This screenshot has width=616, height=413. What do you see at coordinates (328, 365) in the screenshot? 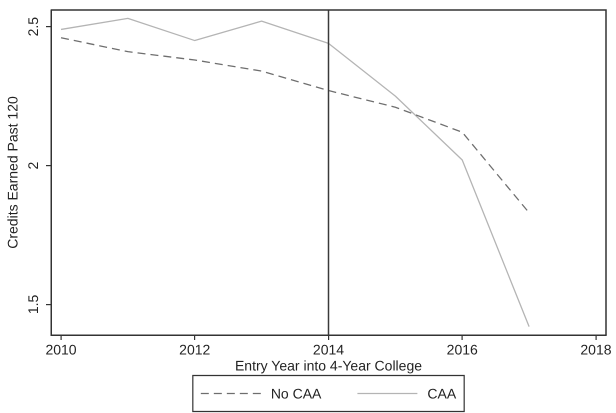
I see `x-axis-title: Entry Year into 4-Year College` at bounding box center [328, 365].